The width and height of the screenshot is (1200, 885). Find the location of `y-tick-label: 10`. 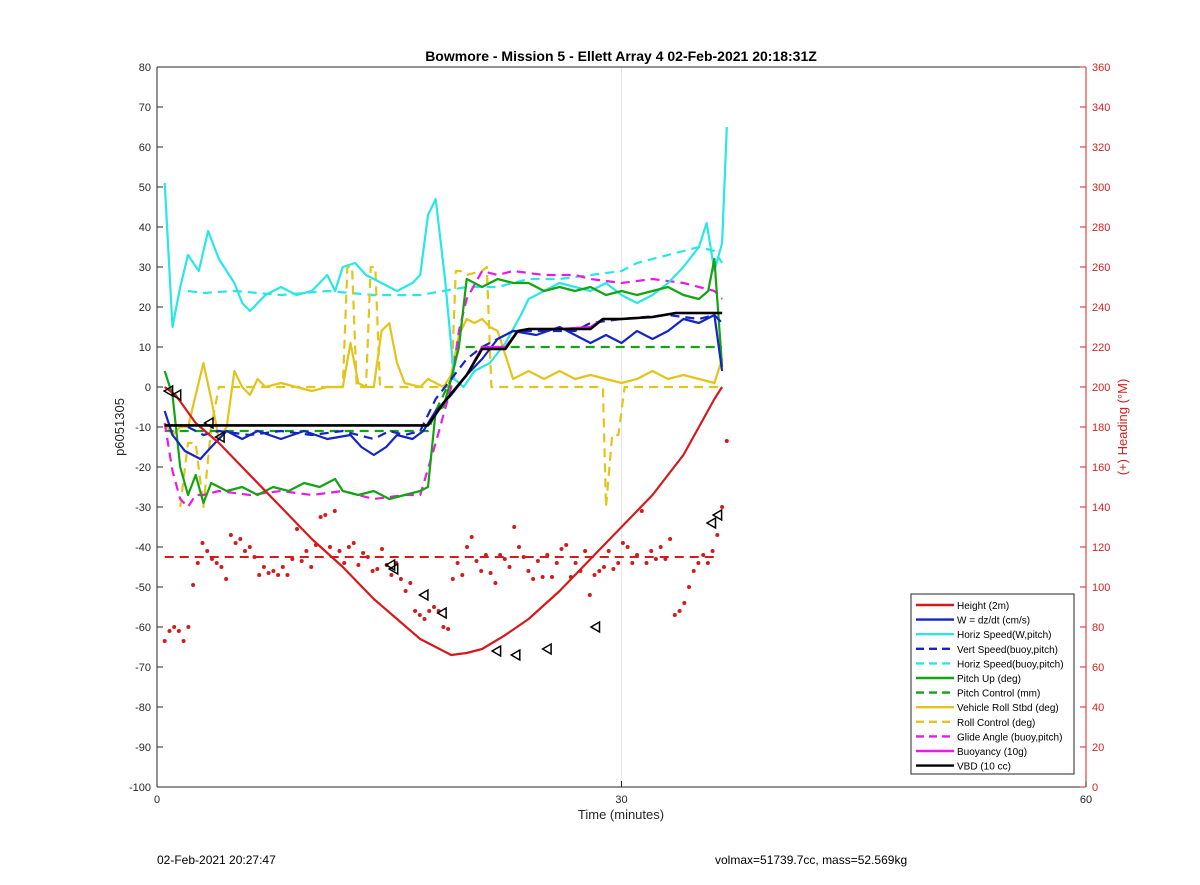

y-tick-label: 10 is located at coordinates (145, 348).